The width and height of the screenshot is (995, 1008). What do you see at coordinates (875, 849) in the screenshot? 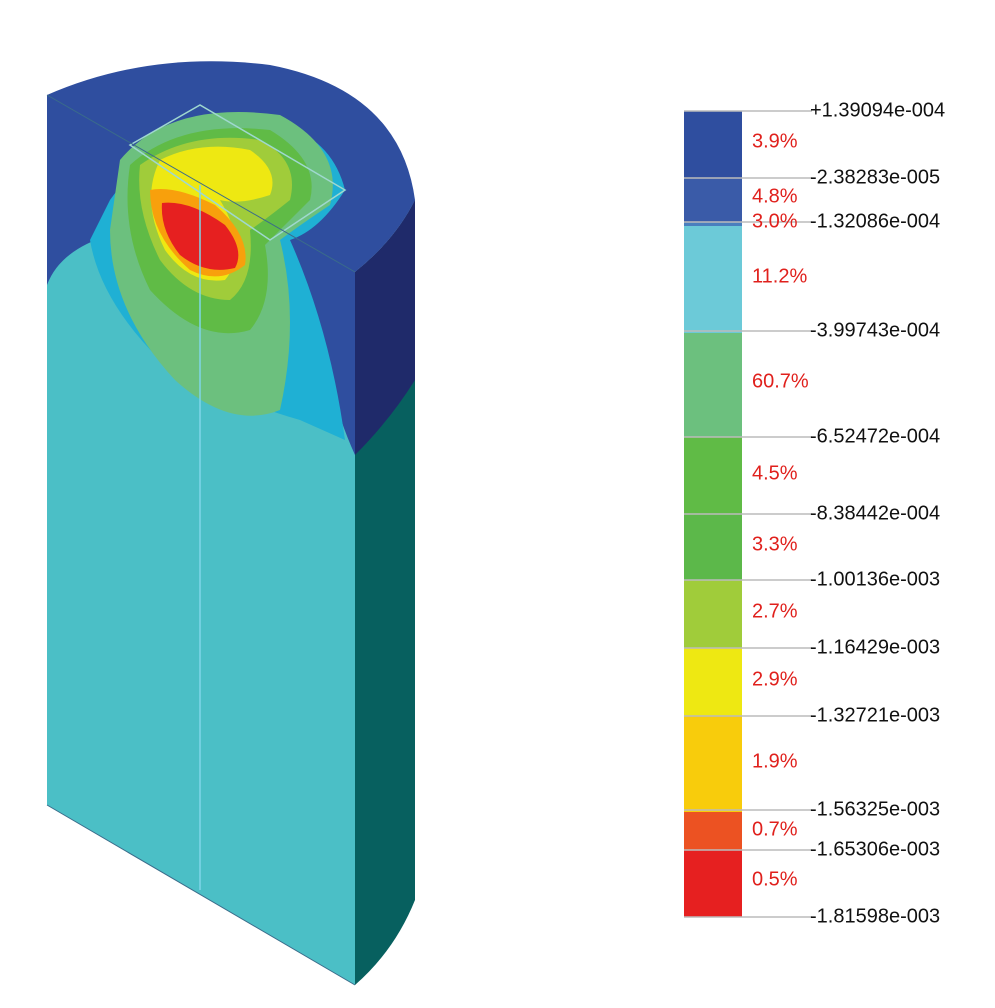
I see `level-label: -1.65306e-003` at bounding box center [875, 849].